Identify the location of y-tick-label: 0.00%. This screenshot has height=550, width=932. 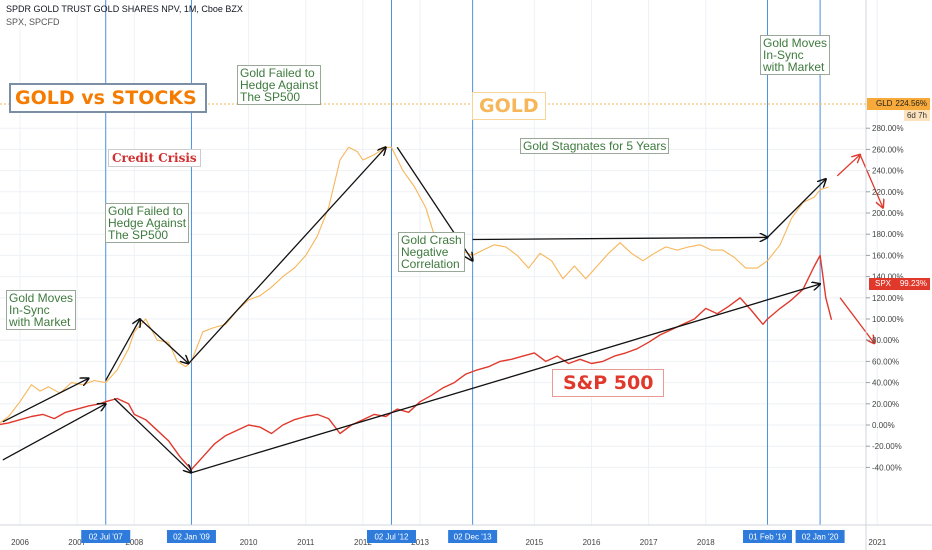
(883, 425).